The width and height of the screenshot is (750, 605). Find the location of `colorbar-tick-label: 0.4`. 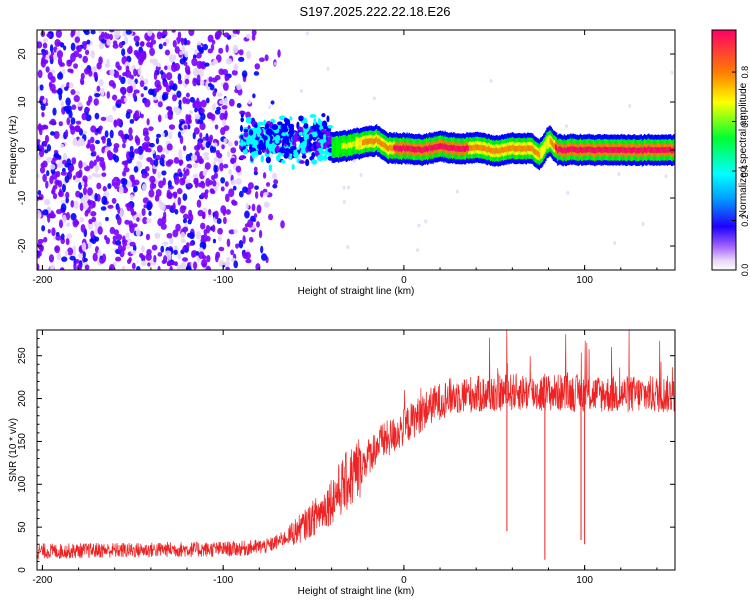

colorbar-tick-label: 0.4 is located at coordinates (745, 171).